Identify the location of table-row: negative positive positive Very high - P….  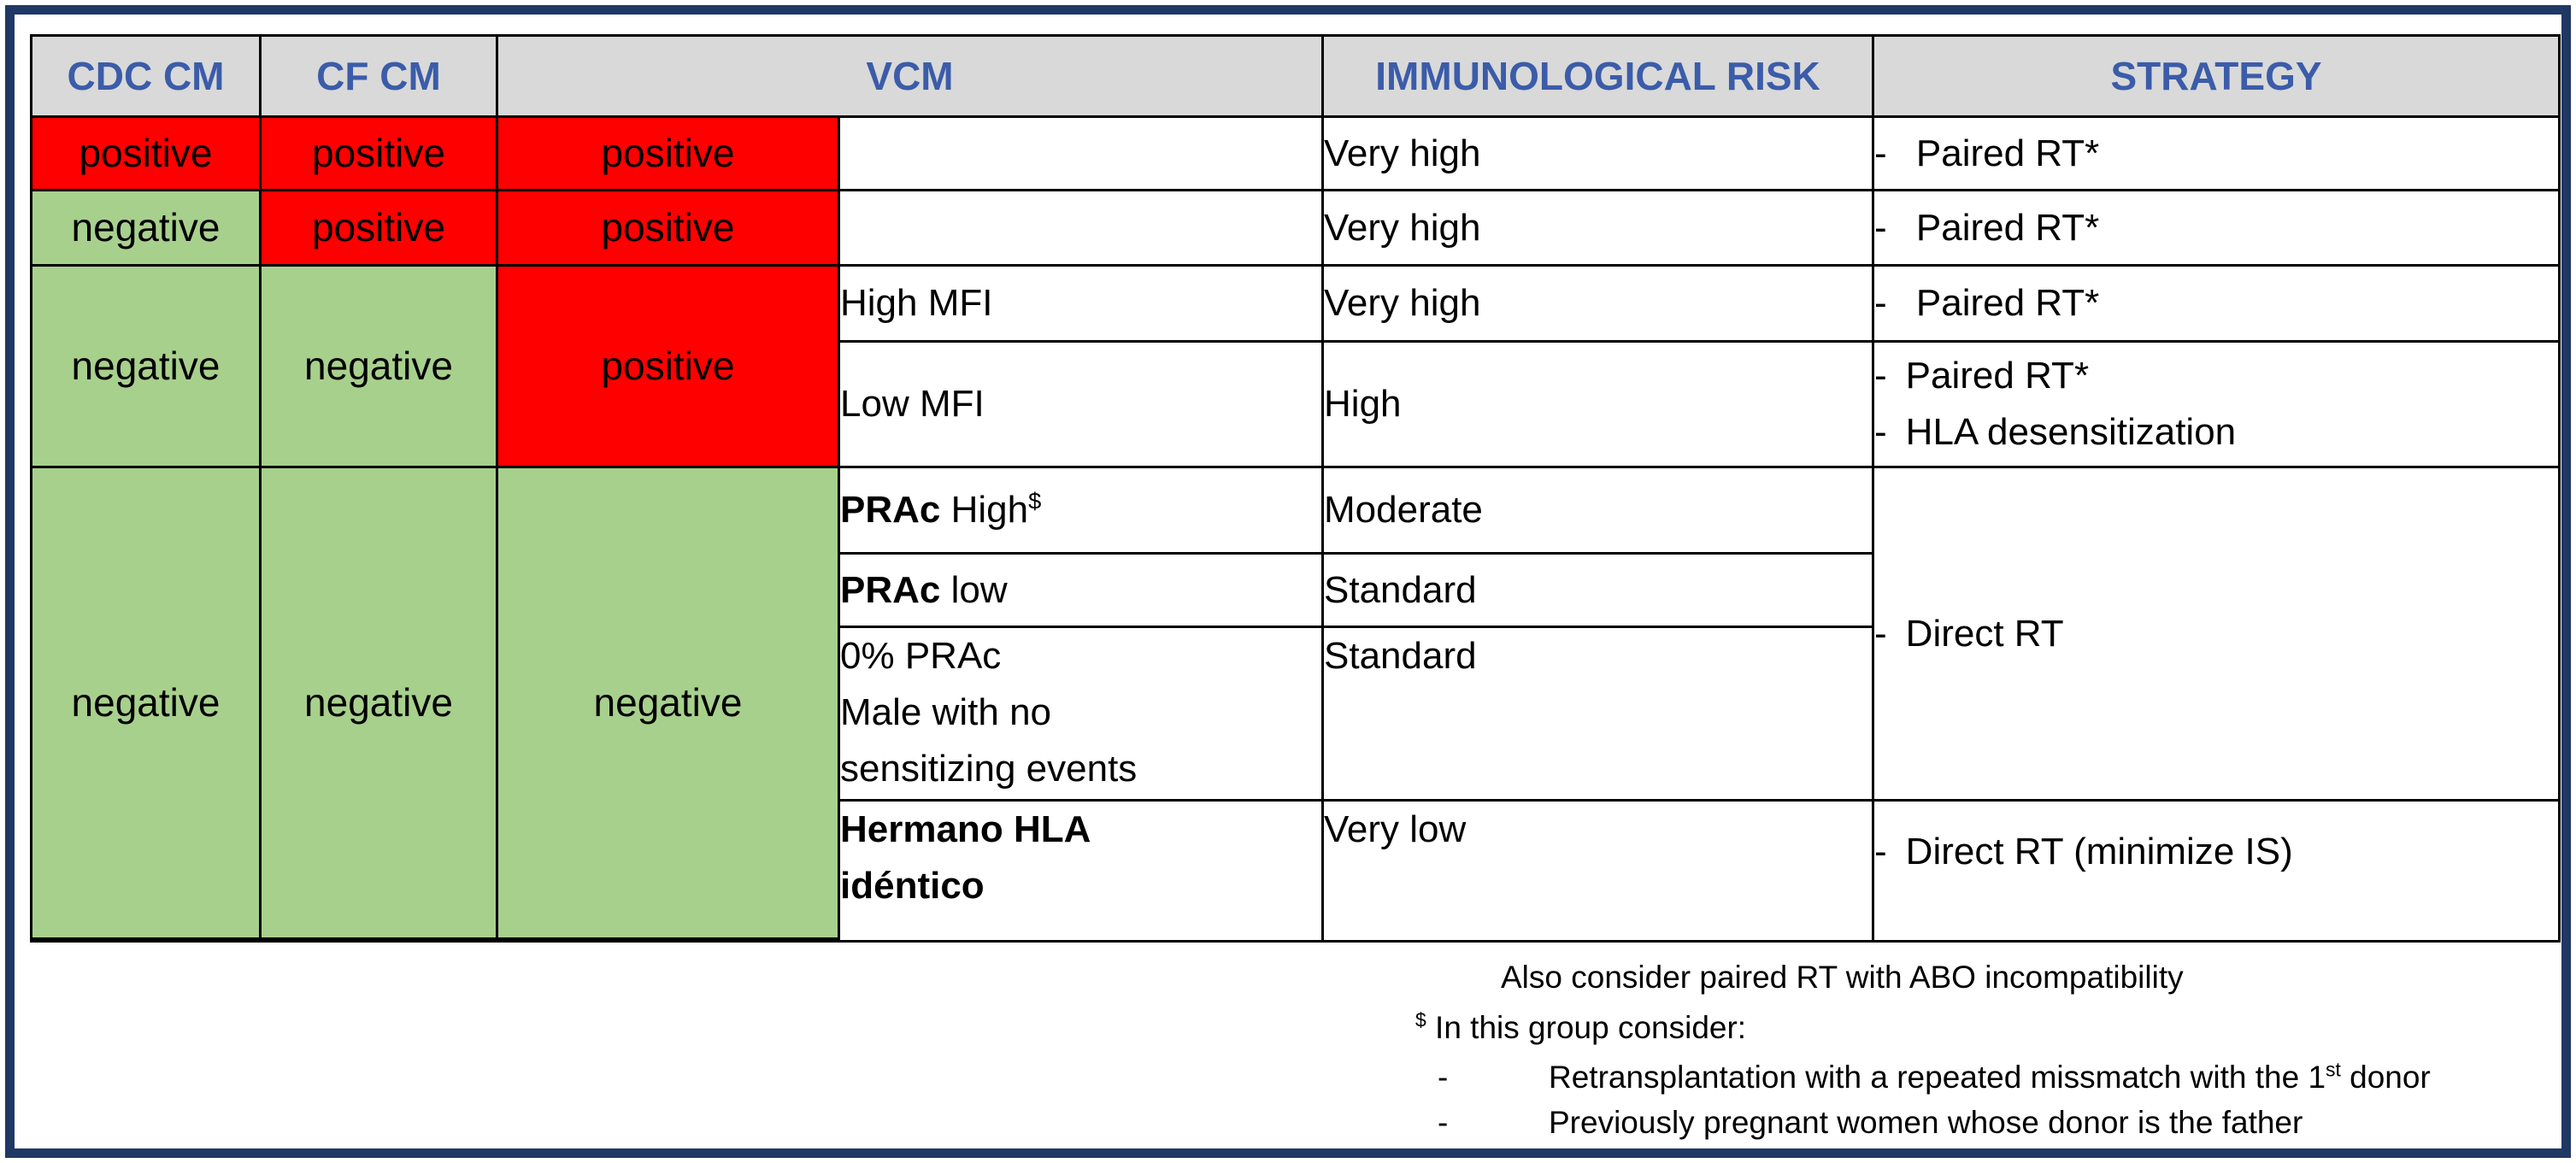
(1295, 229).